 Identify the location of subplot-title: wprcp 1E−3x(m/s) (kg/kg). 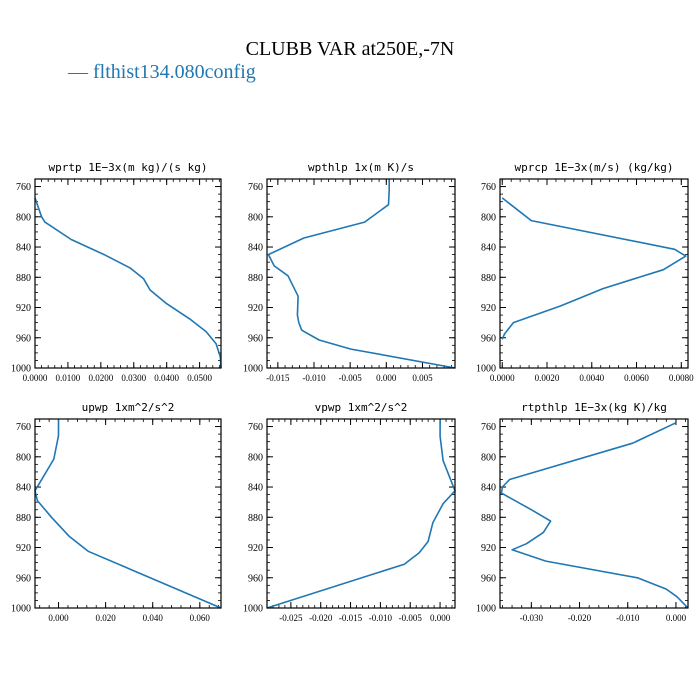
(594, 167).